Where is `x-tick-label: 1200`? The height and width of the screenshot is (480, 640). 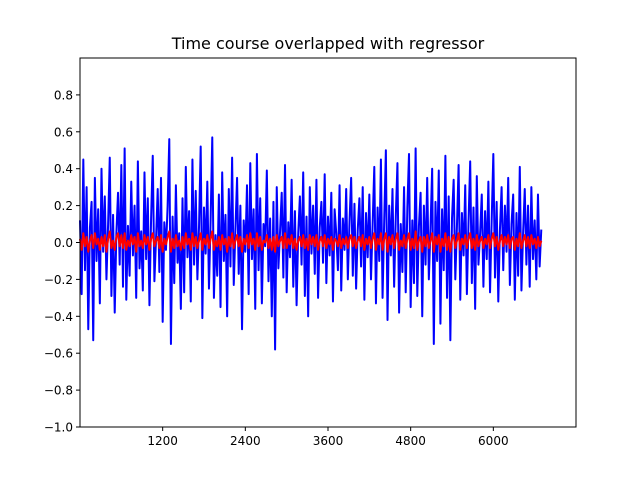
x-tick-label: 1200 is located at coordinates (162, 441).